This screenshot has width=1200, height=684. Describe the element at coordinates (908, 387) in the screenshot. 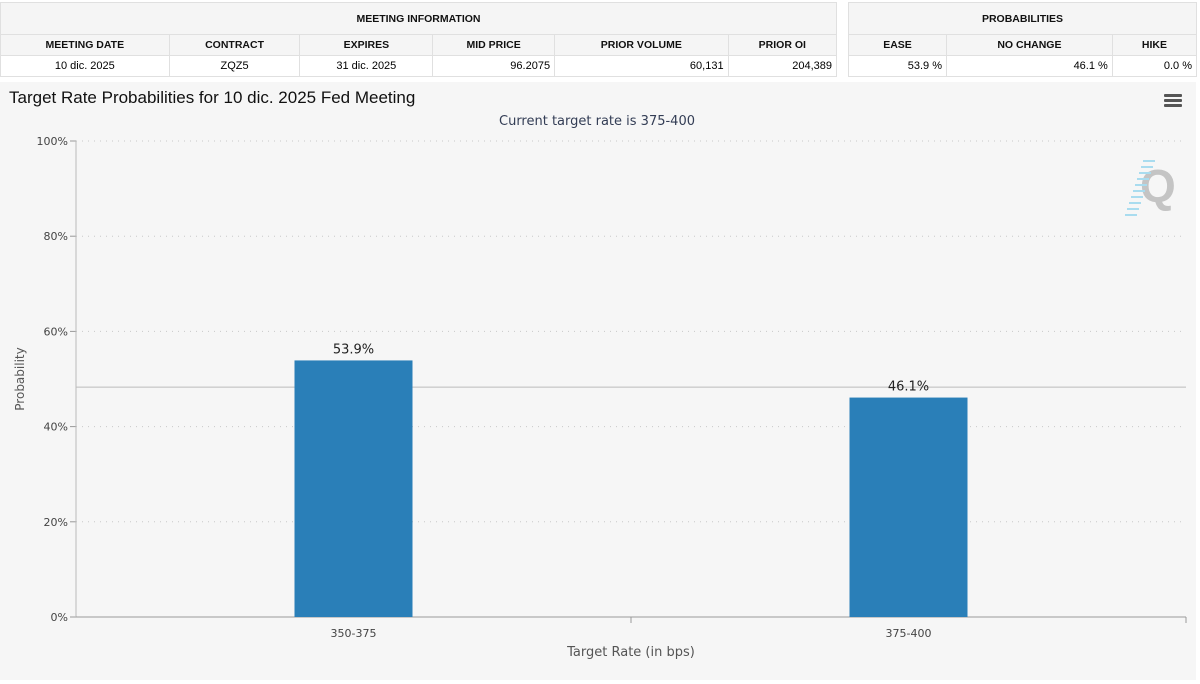

I see `data-label: 46.1%` at that location.